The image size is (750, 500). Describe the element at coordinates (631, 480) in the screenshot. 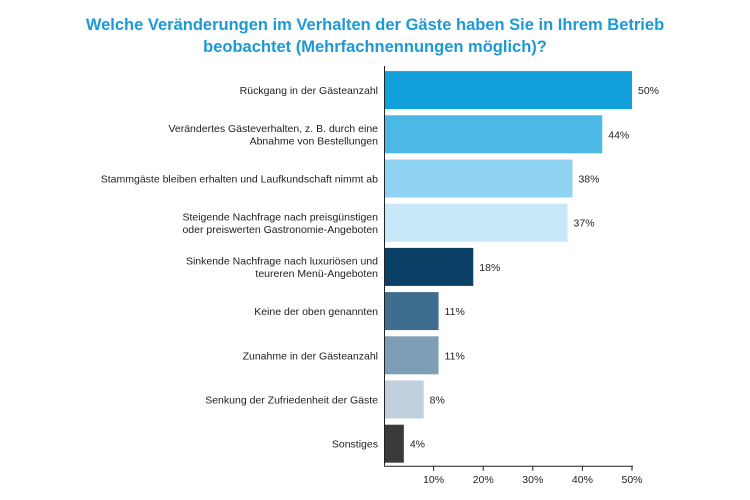

I see `x-tick-label: 50%` at that location.